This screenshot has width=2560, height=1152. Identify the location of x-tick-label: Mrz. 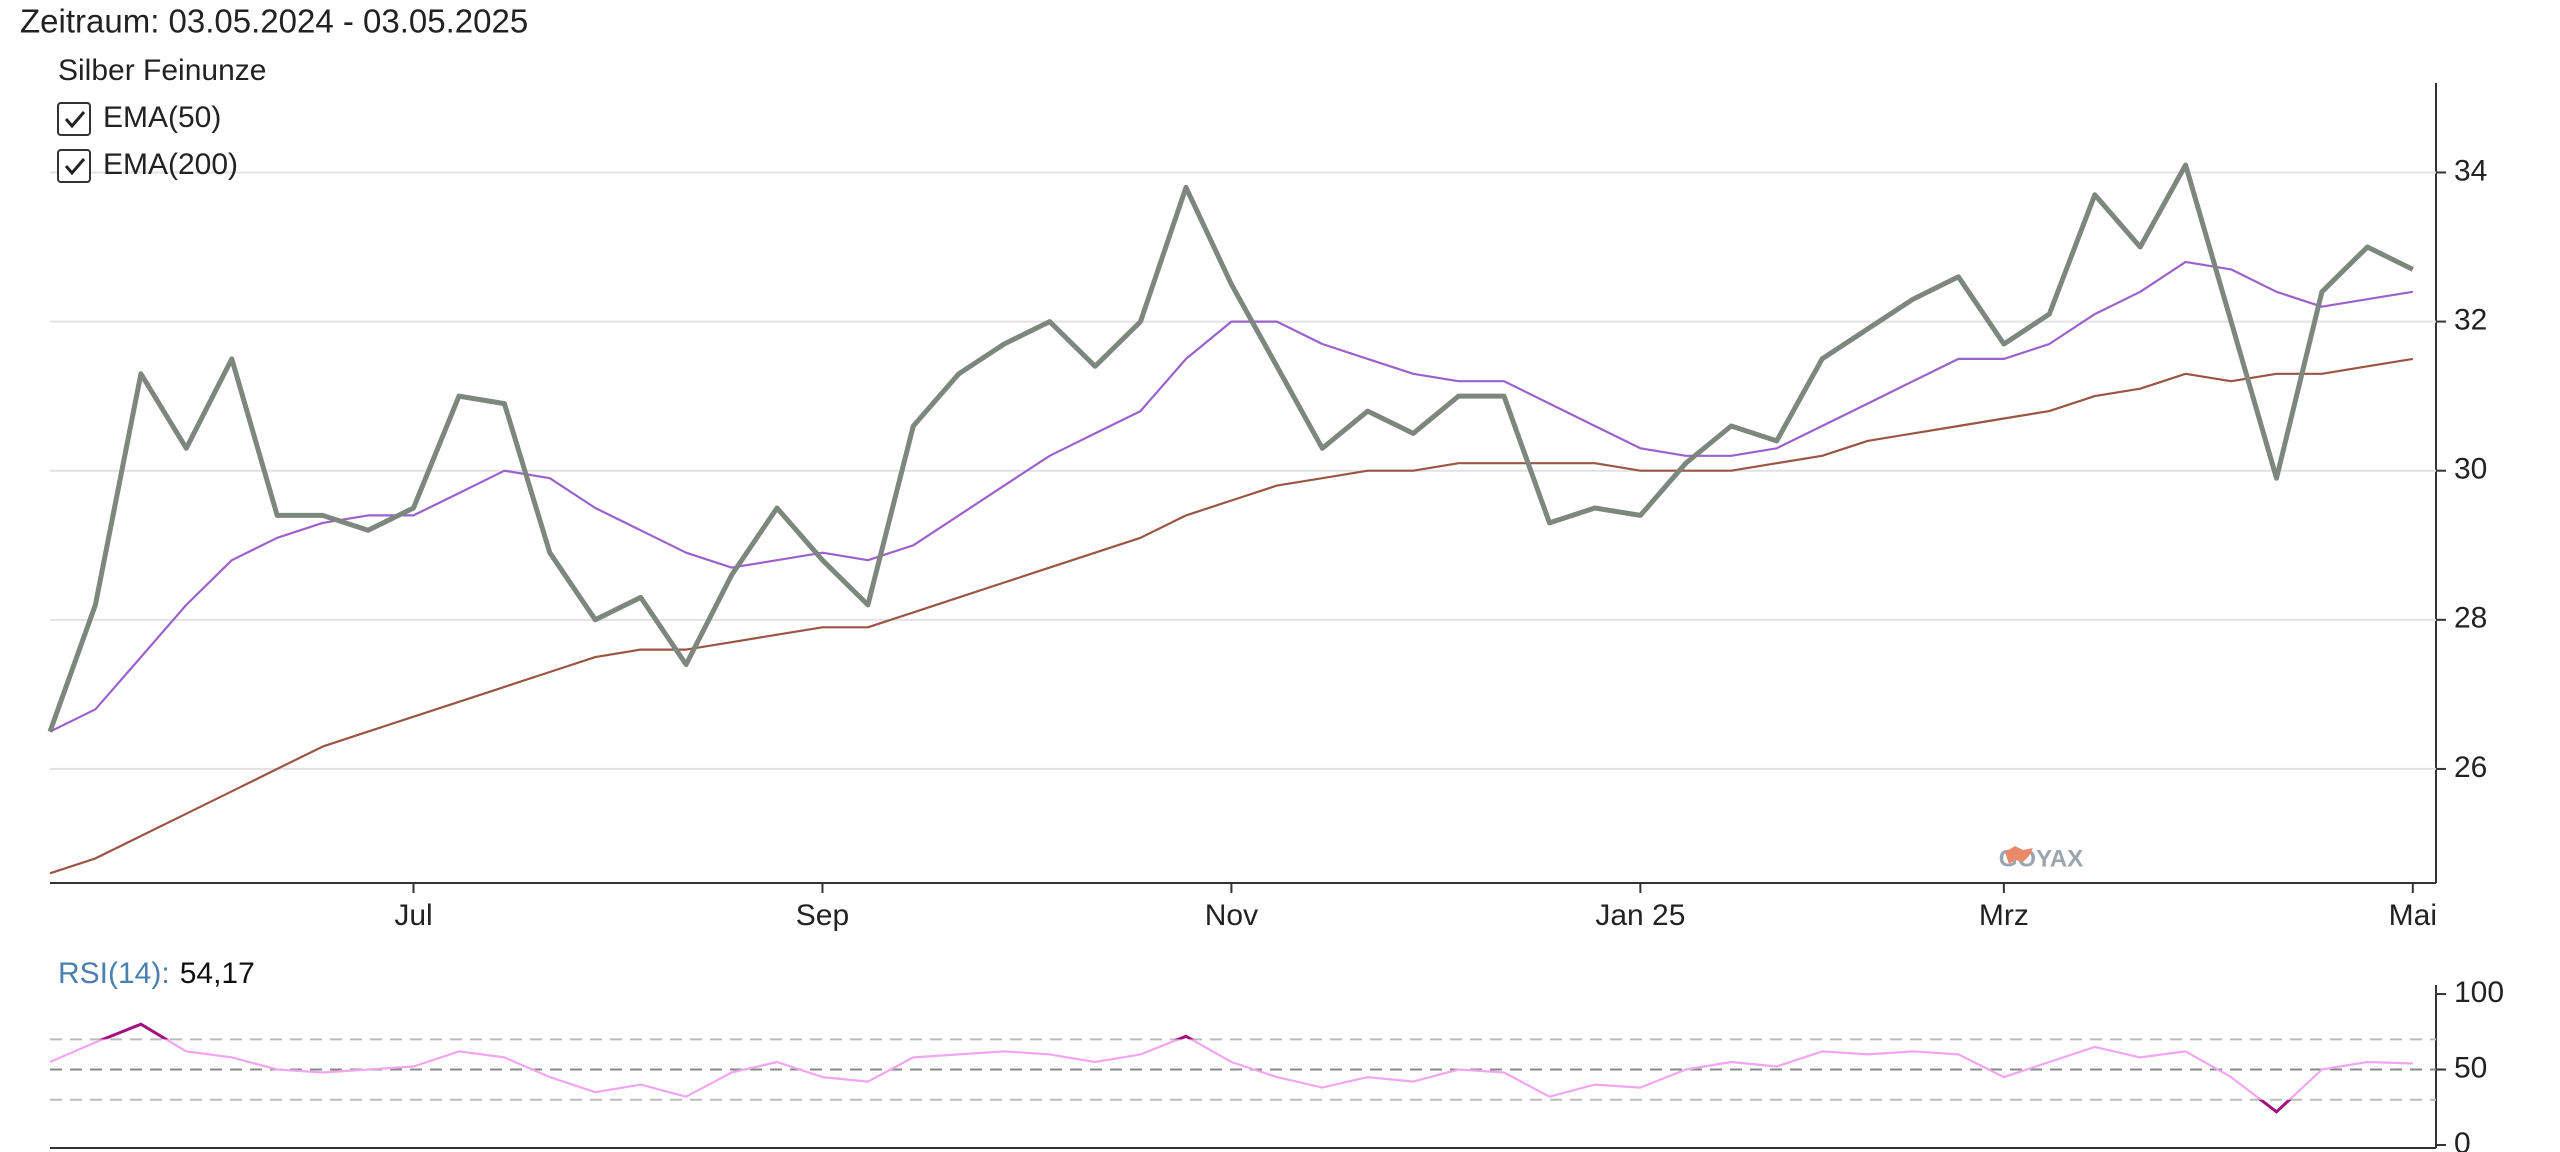
(2004, 915).